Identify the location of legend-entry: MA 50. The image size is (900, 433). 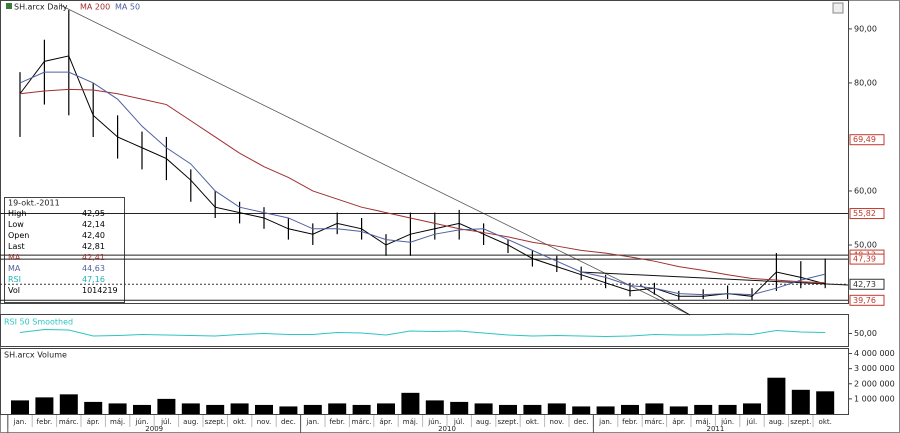
(127, 7).